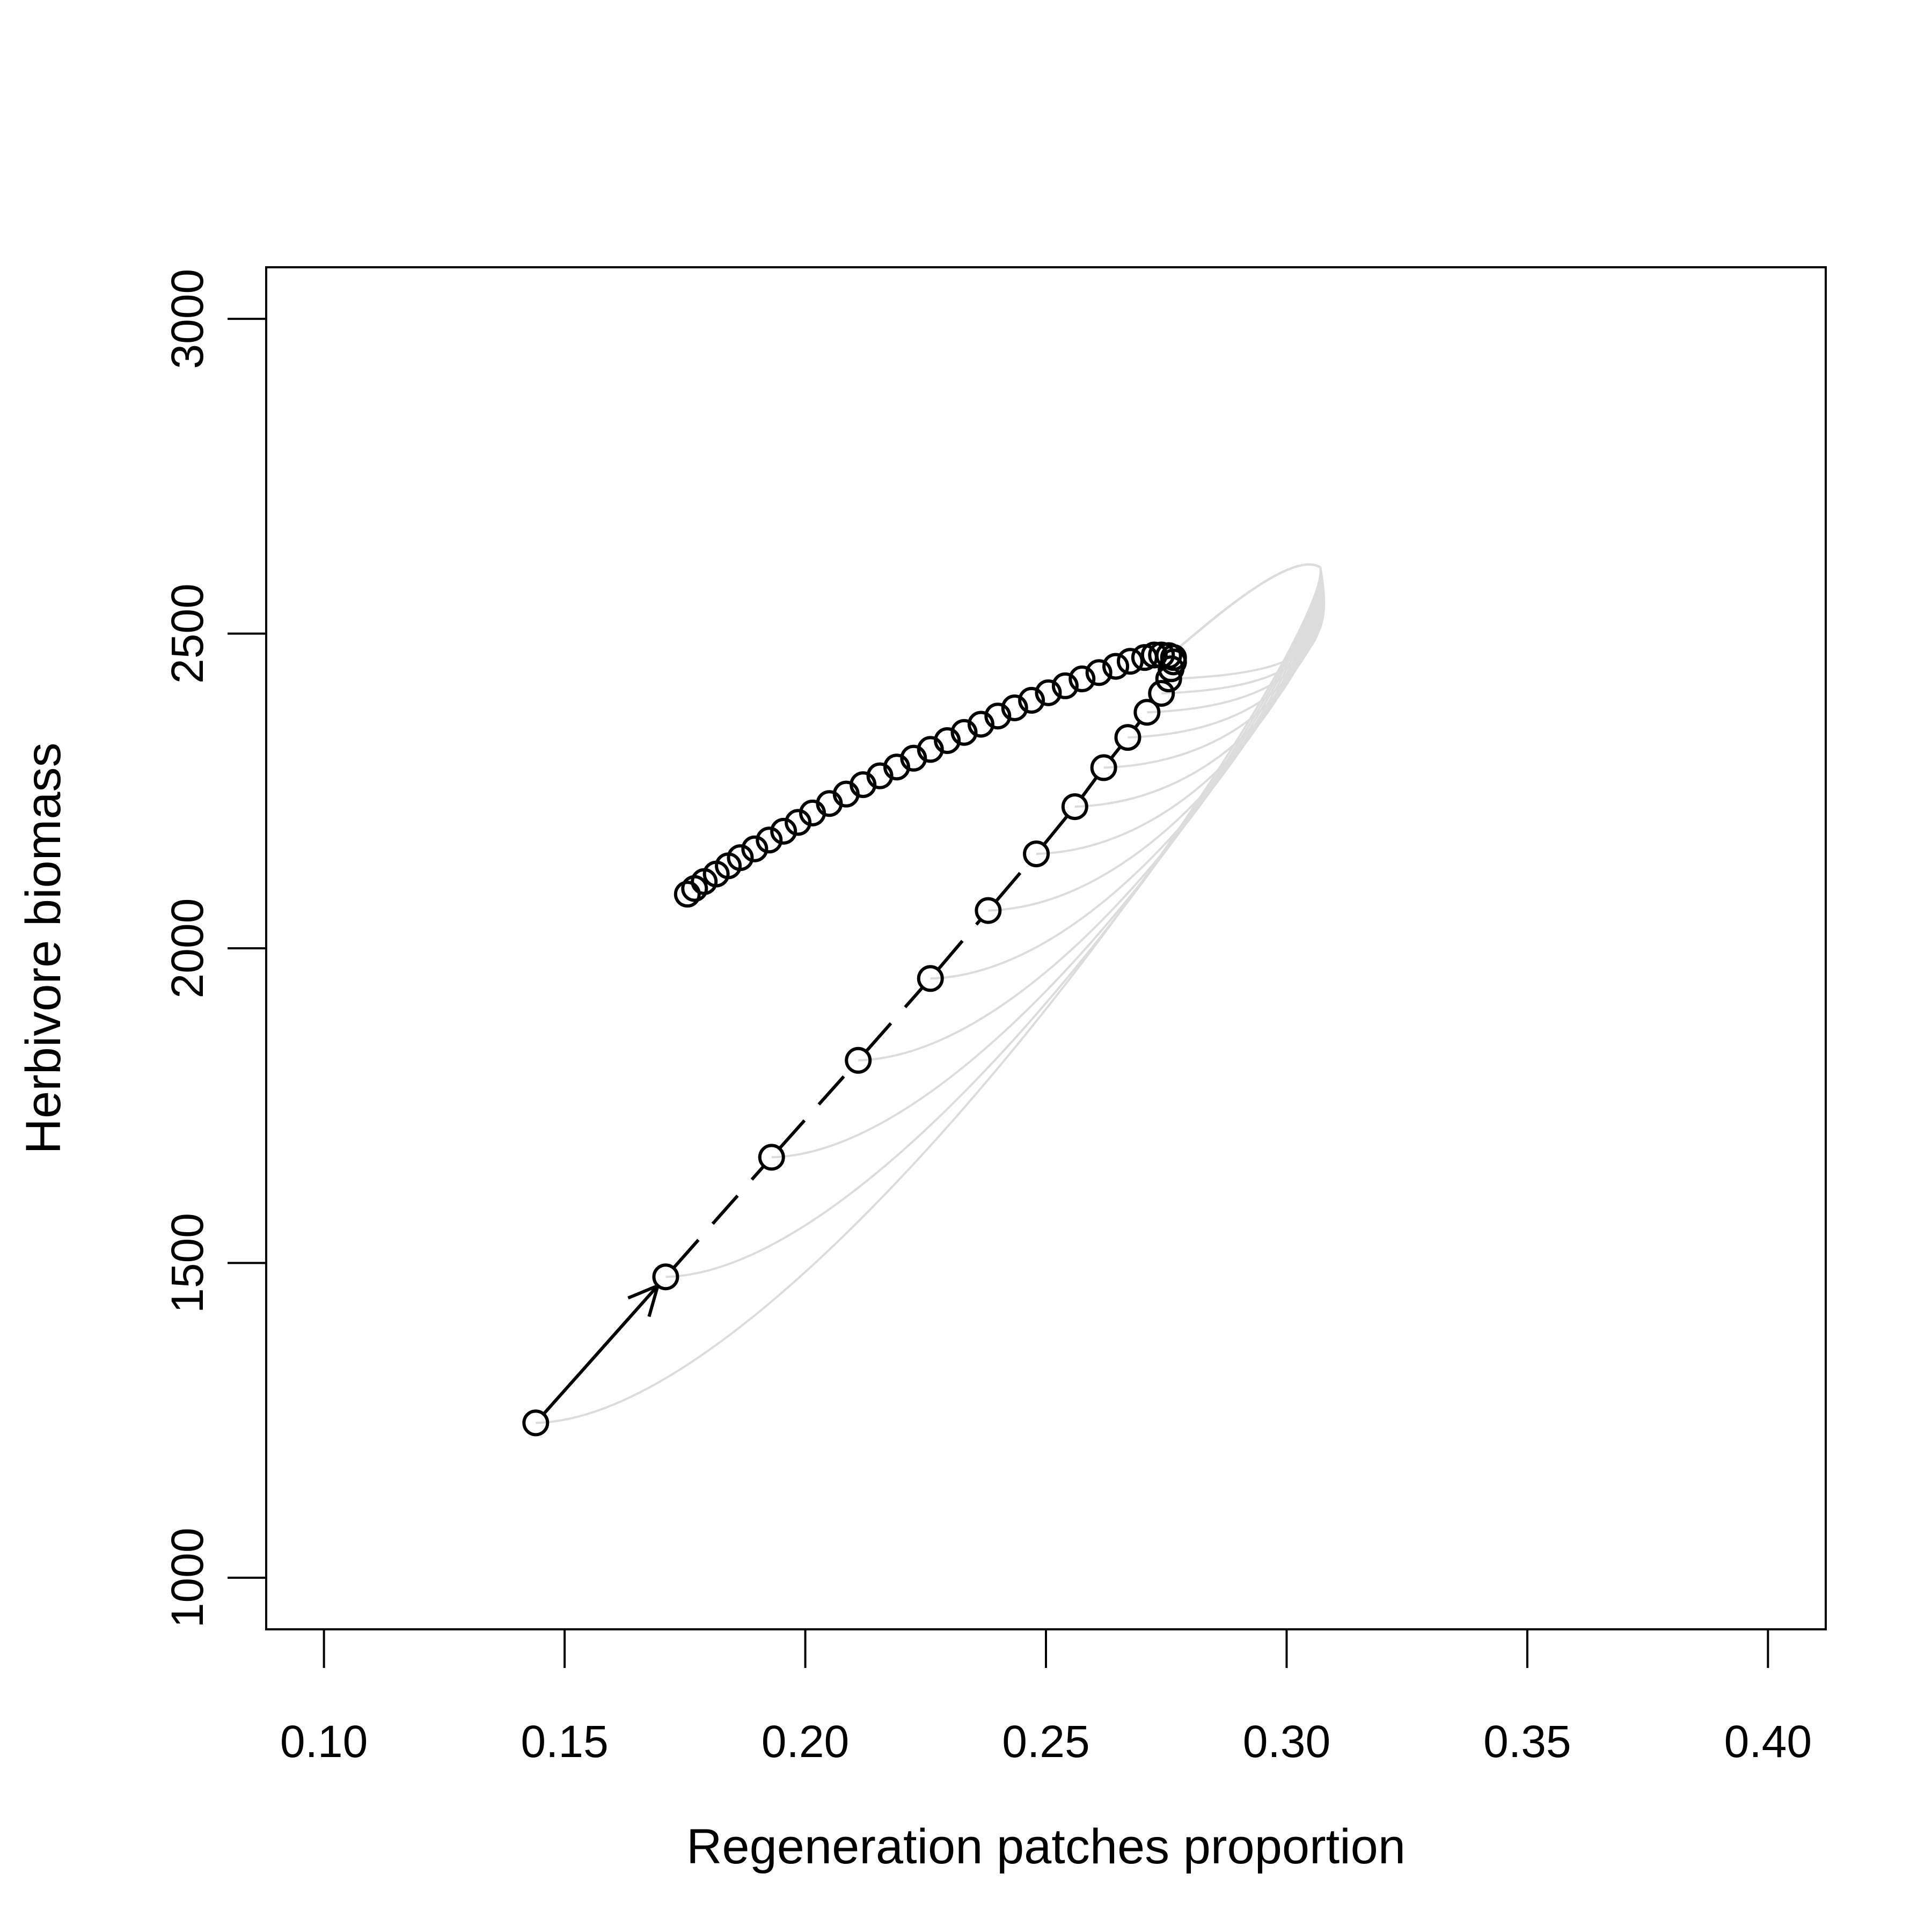 The image size is (1932, 1932). I want to click on start-arrow, so click(601, 1349).